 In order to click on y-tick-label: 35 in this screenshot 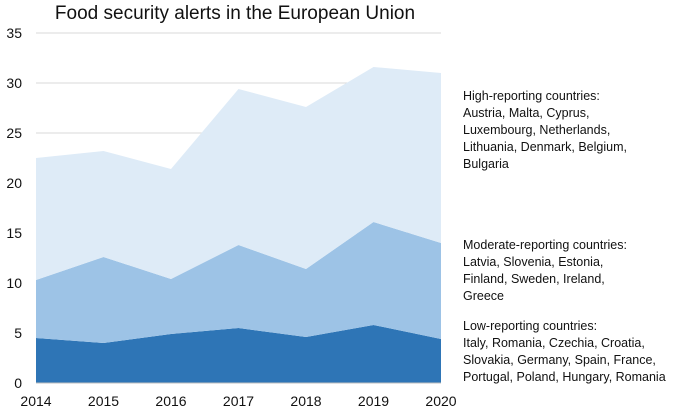, I will do `click(14, 33)`.